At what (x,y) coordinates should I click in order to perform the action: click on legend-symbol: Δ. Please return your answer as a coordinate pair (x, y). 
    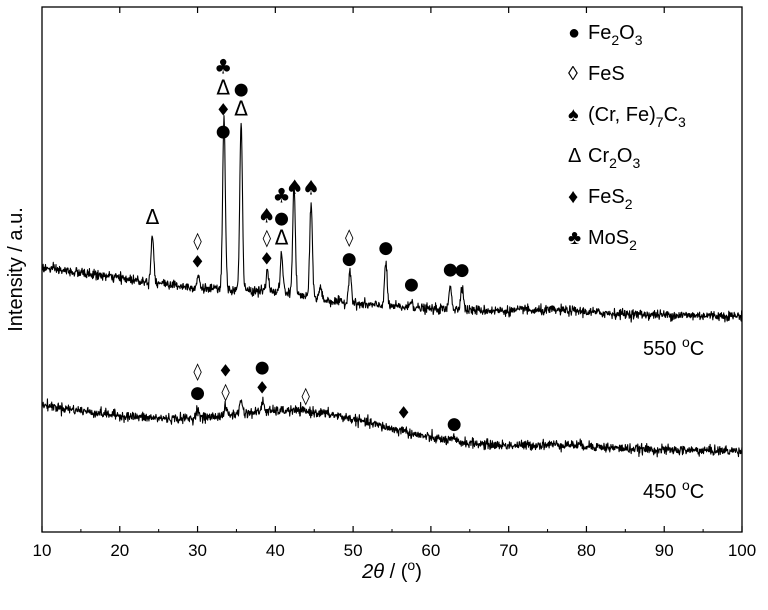
    Looking at the image, I should click on (574, 156).